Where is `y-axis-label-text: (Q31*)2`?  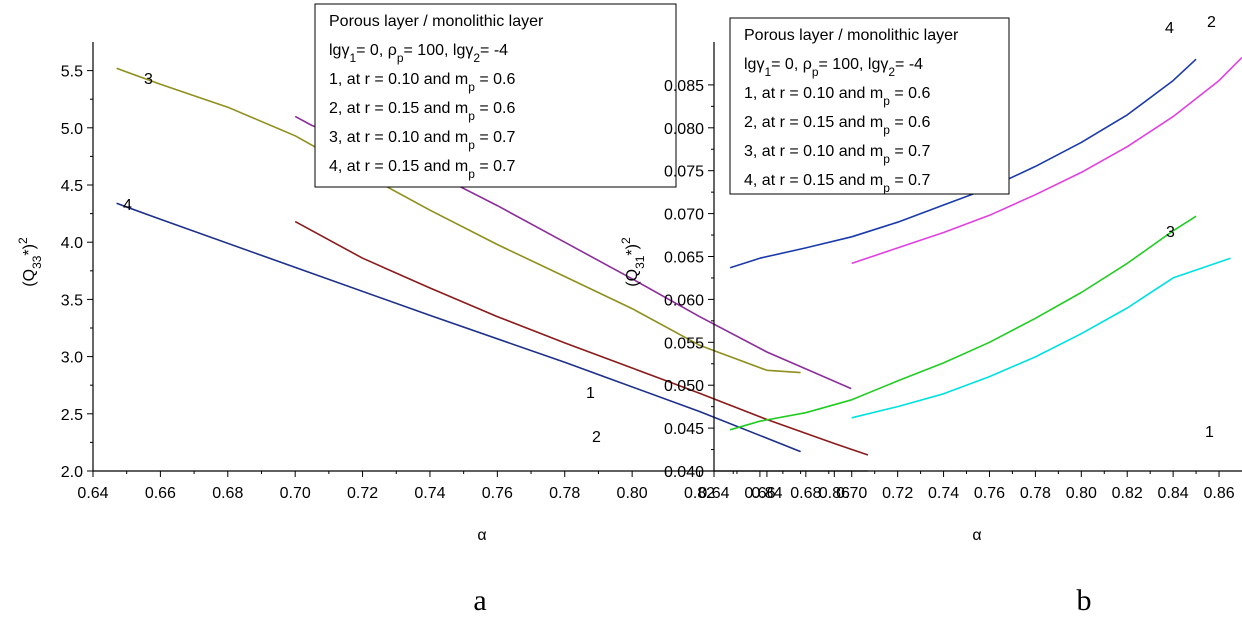 y-axis-label-text: (Q31*)2 is located at coordinates (633, 262).